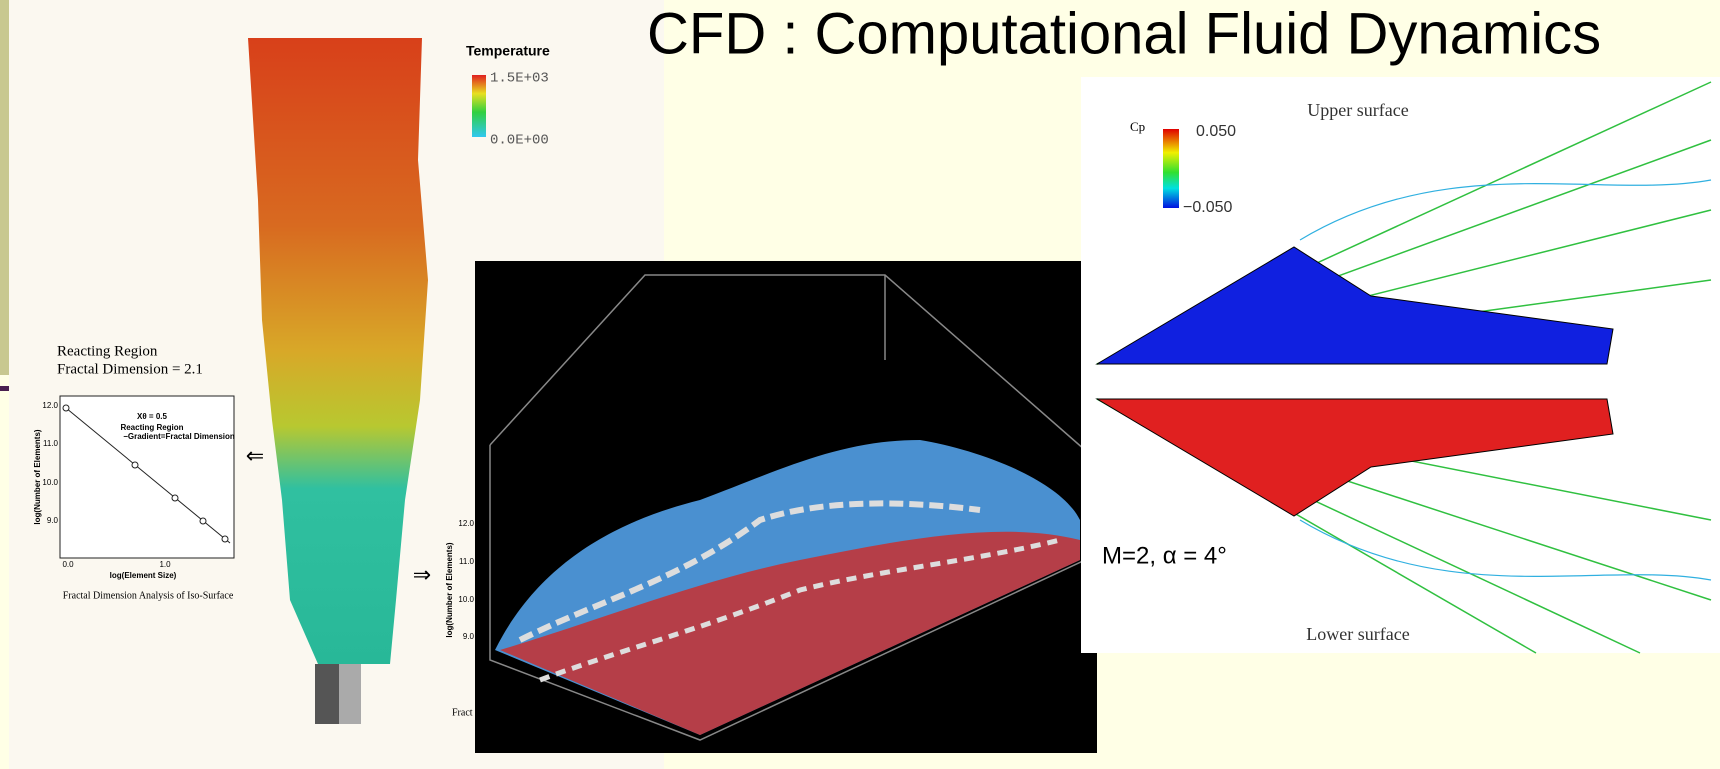 The height and width of the screenshot is (769, 1720). Describe the element at coordinates (422, 574) in the screenshot. I see `arrow: ⇒` at that location.